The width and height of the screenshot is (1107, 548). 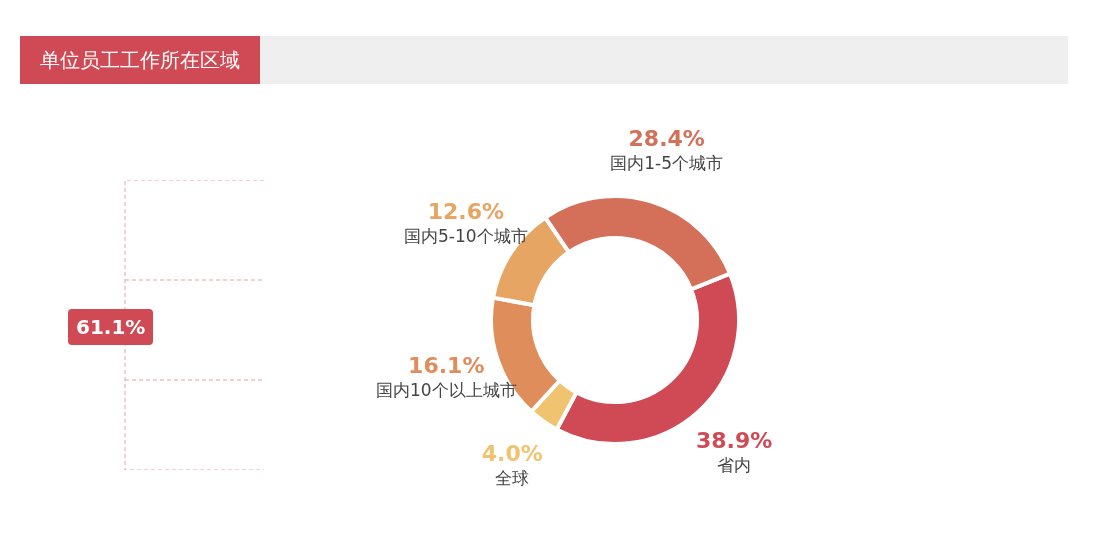 What do you see at coordinates (512, 454) in the screenshot?
I see `data-label: 4.0%` at bounding box center [512, 454].